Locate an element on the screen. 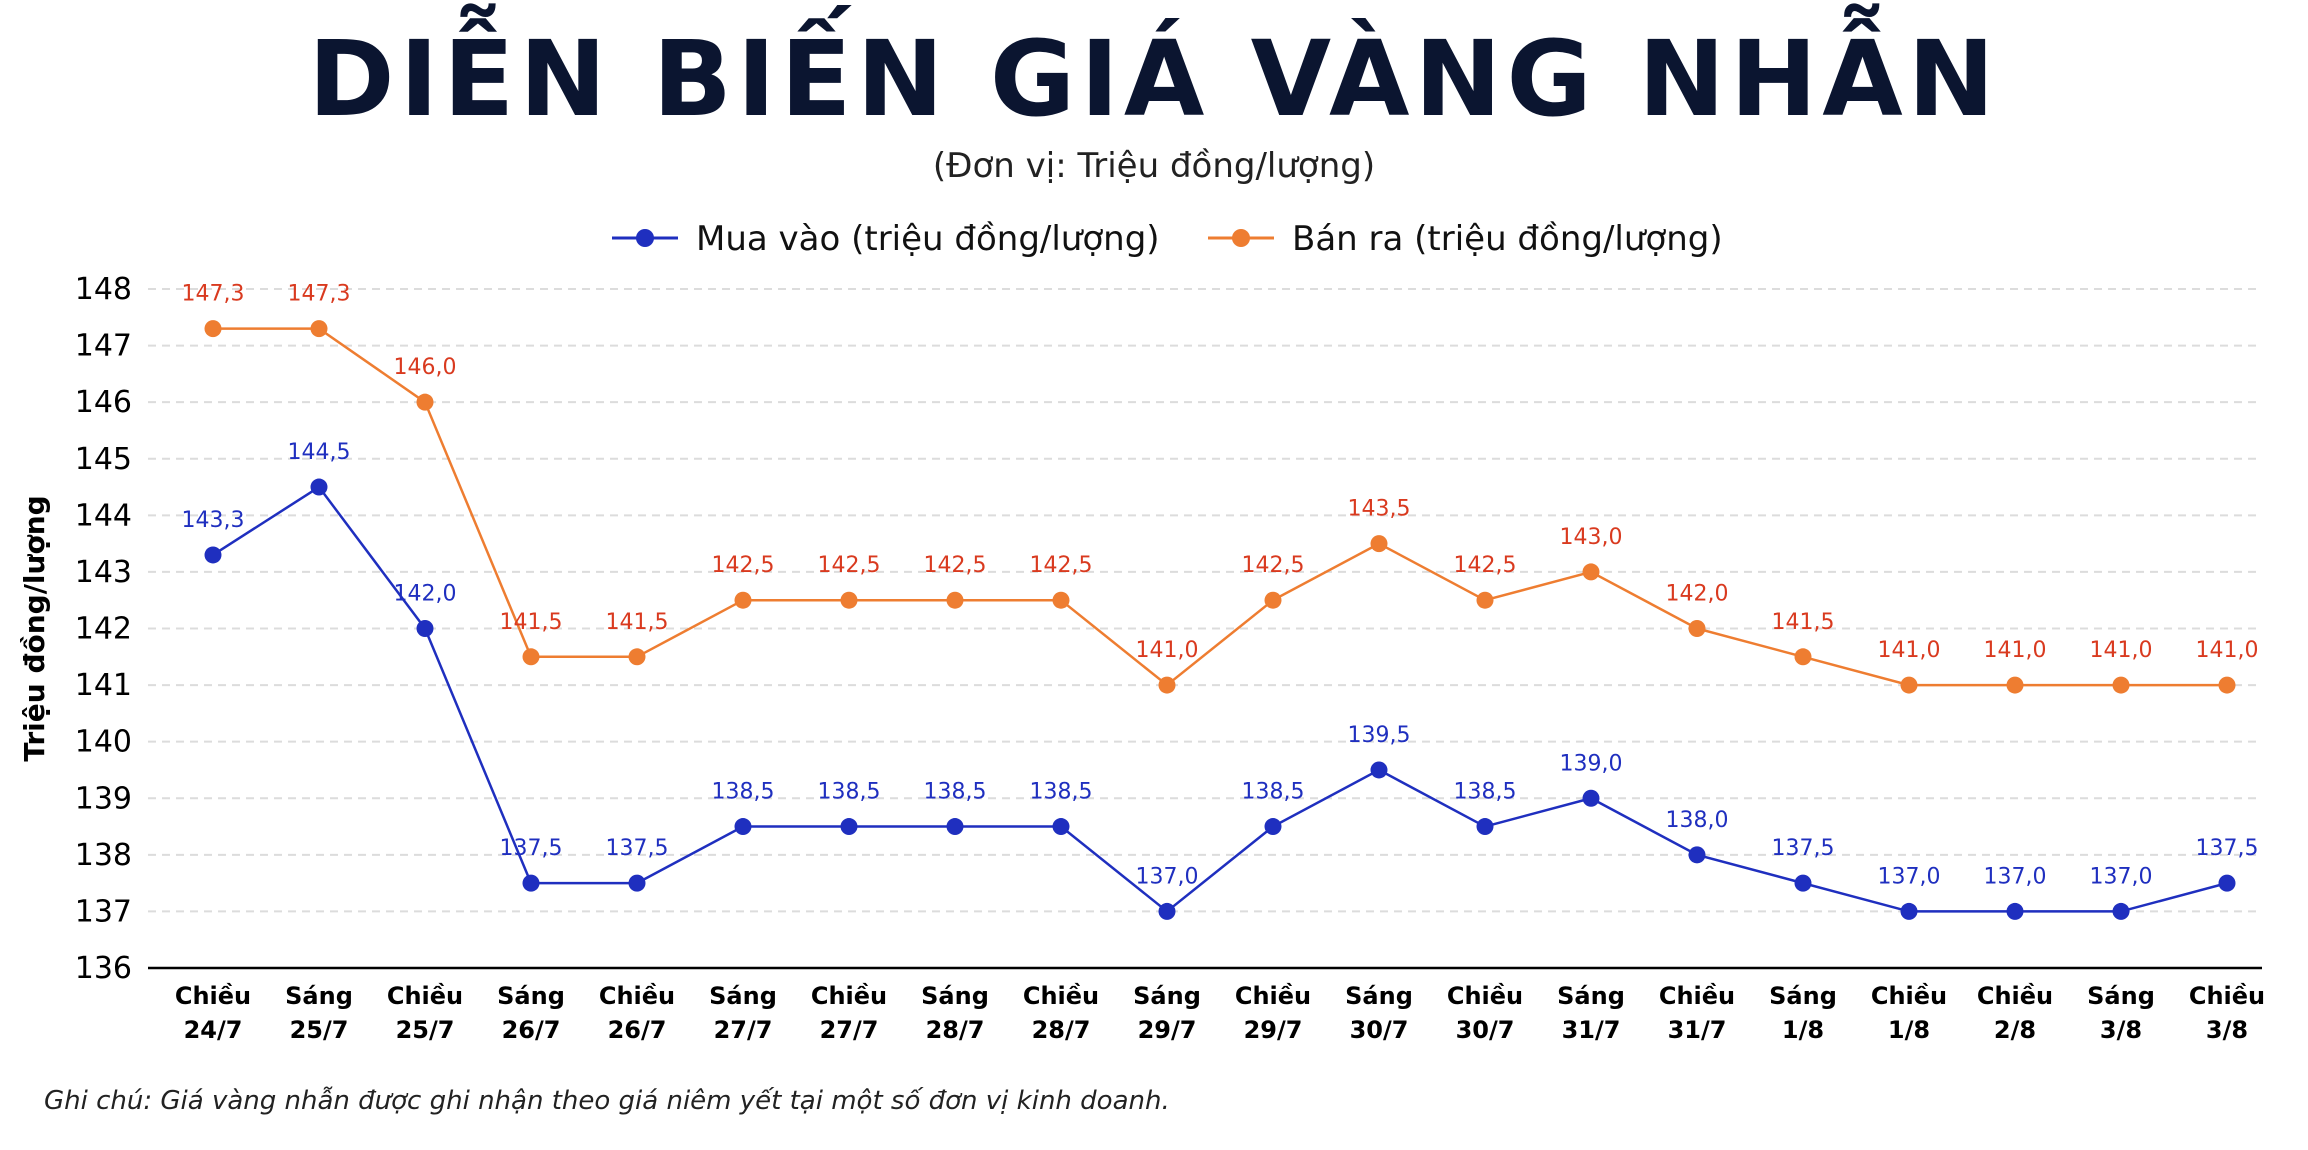  x-tick-label: Sáng 28/7 is located at coordinates (955, 1013).